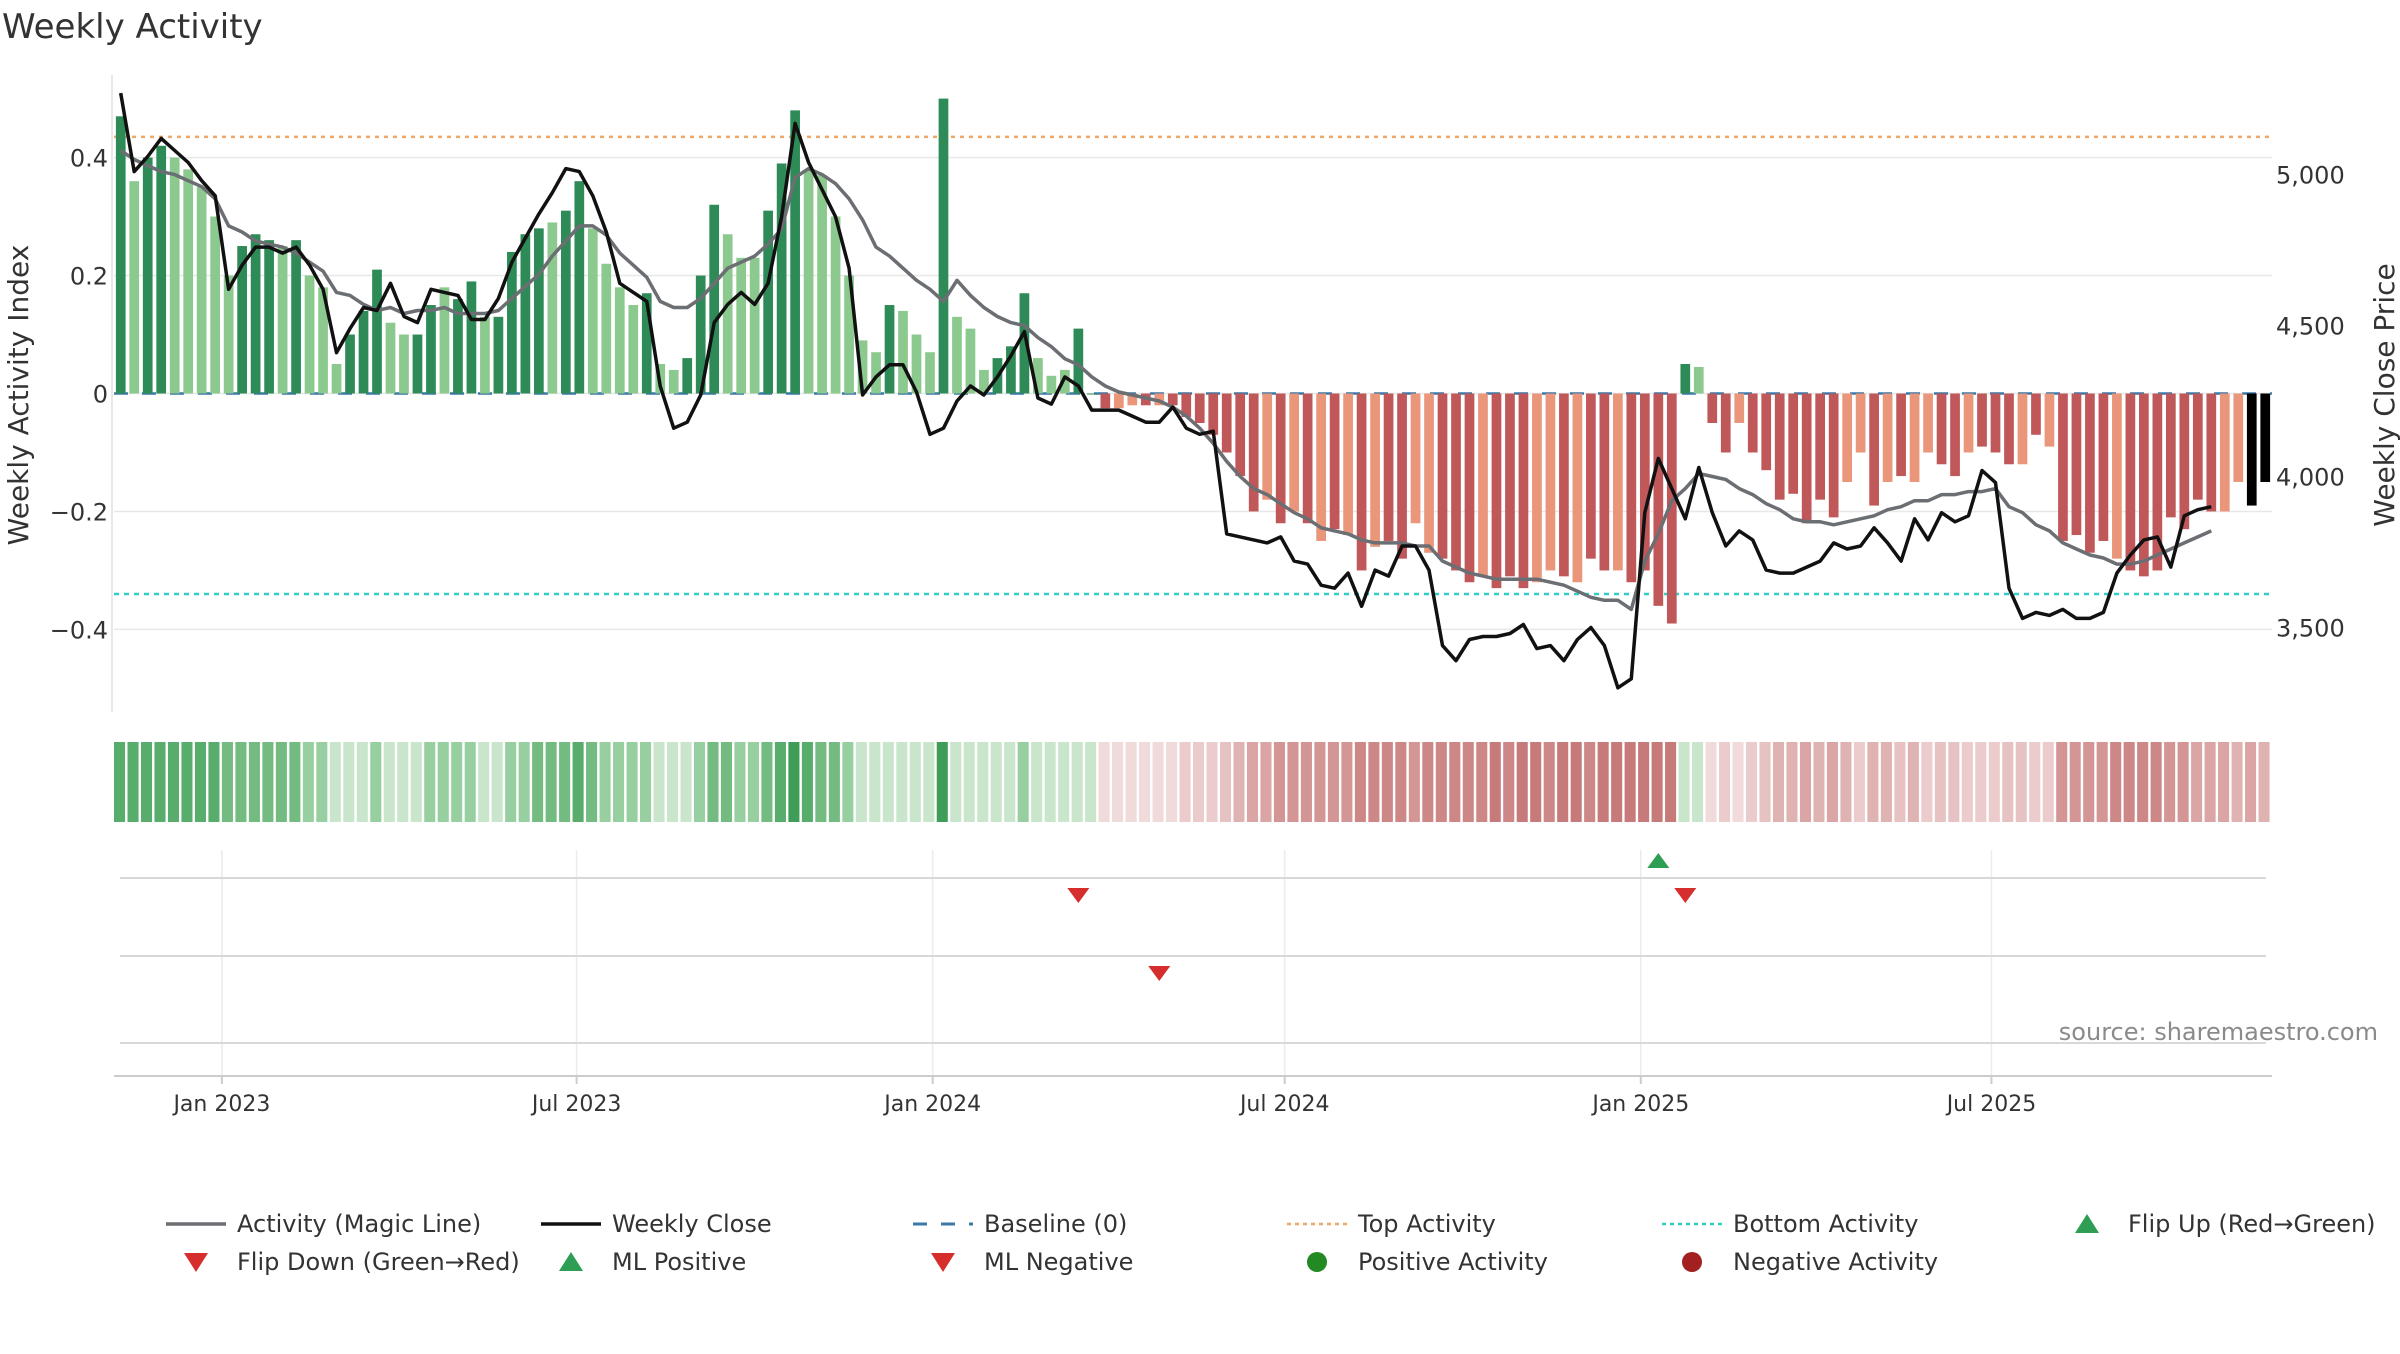 The width and height of the screenshot is (2400, 1354). What do you see at coordinates (2218, 1032) in the screenshot?
I see `source-credit: source: sharemaestro.com` at bounding box center [2218, 1032].